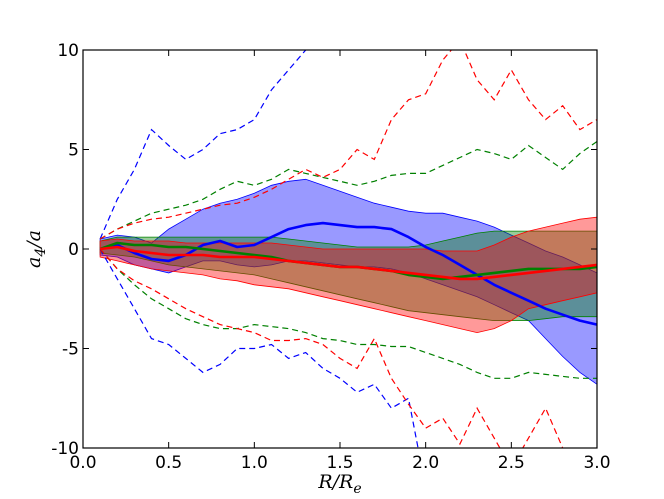 The height and width of the screenshot is (499, 664). Describe the element at coordinates (65, 449) in the screenshot. I see `y-tick-label: -10` at that location.